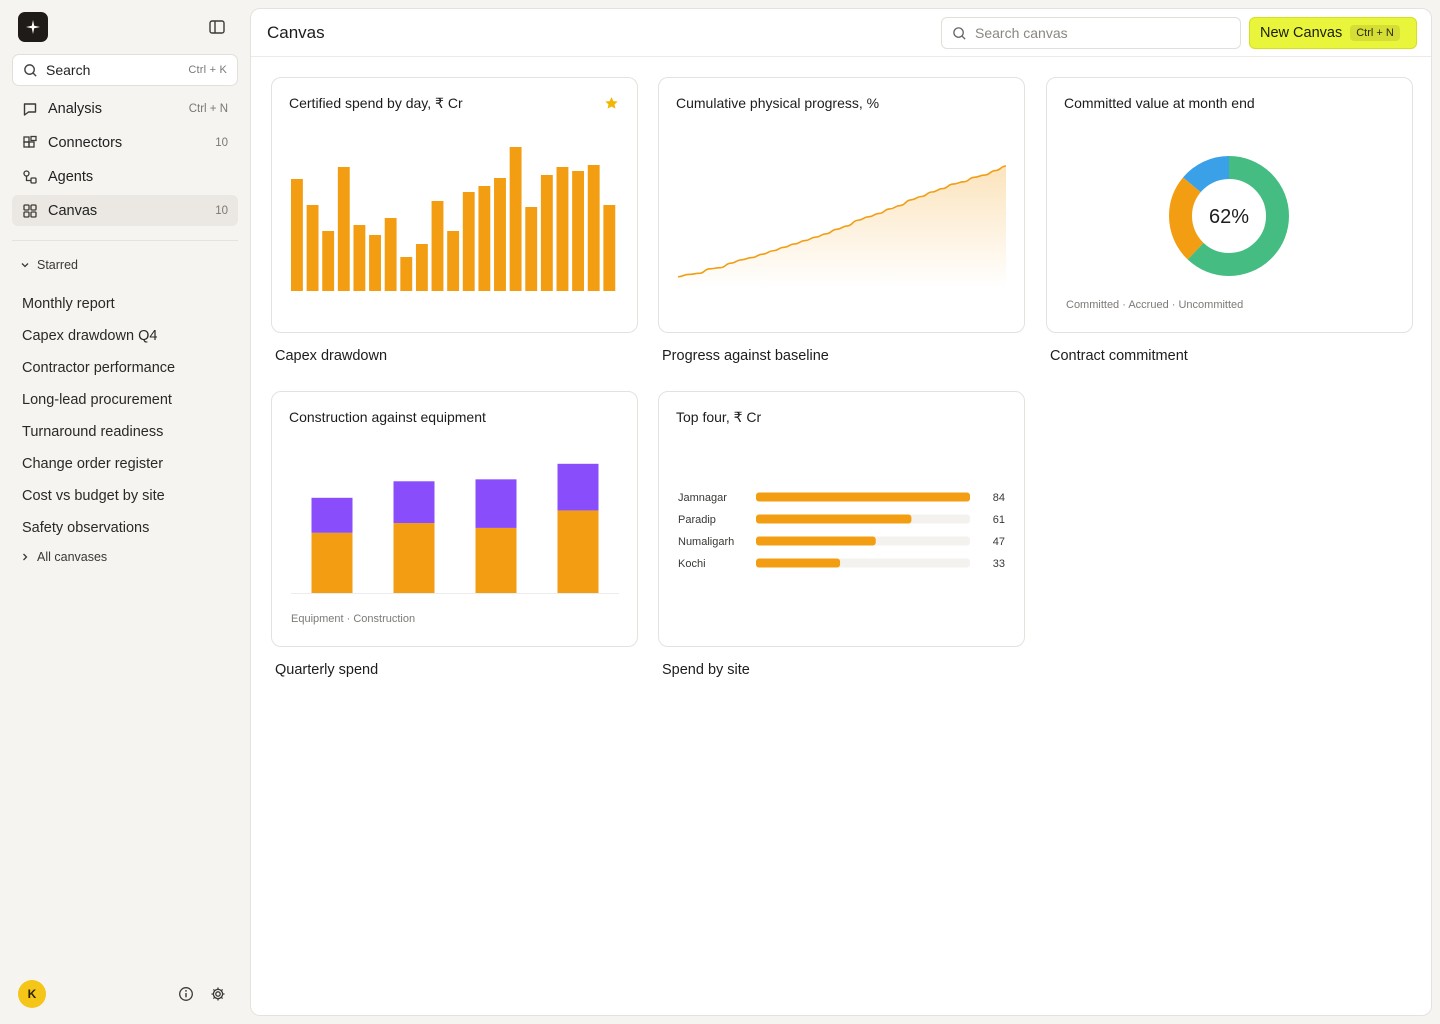  I want to click on value-label: 84, so click(999, 498).